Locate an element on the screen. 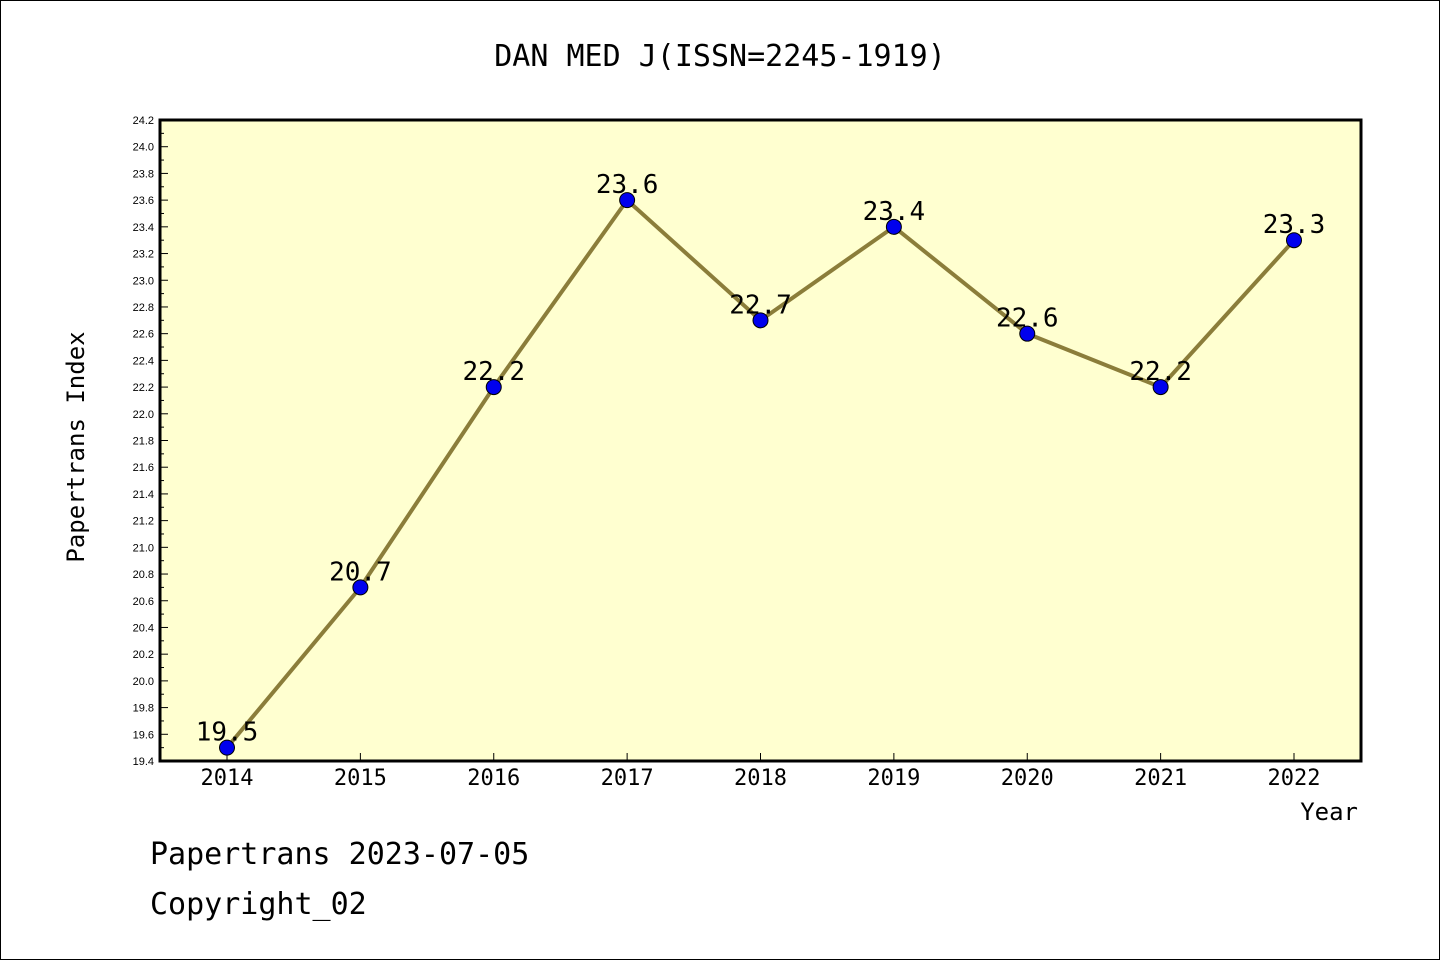 This screenshot has height=960, width=1440. y-tick-label: 19.4 is located at coordinates (143, 762).